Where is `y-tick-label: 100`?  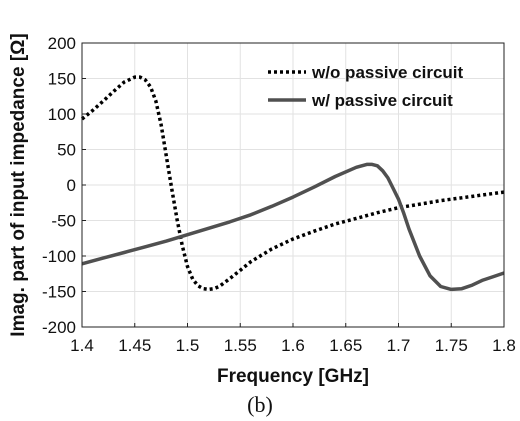
y-tick-label: 100 is located at coordinates (62, 114).